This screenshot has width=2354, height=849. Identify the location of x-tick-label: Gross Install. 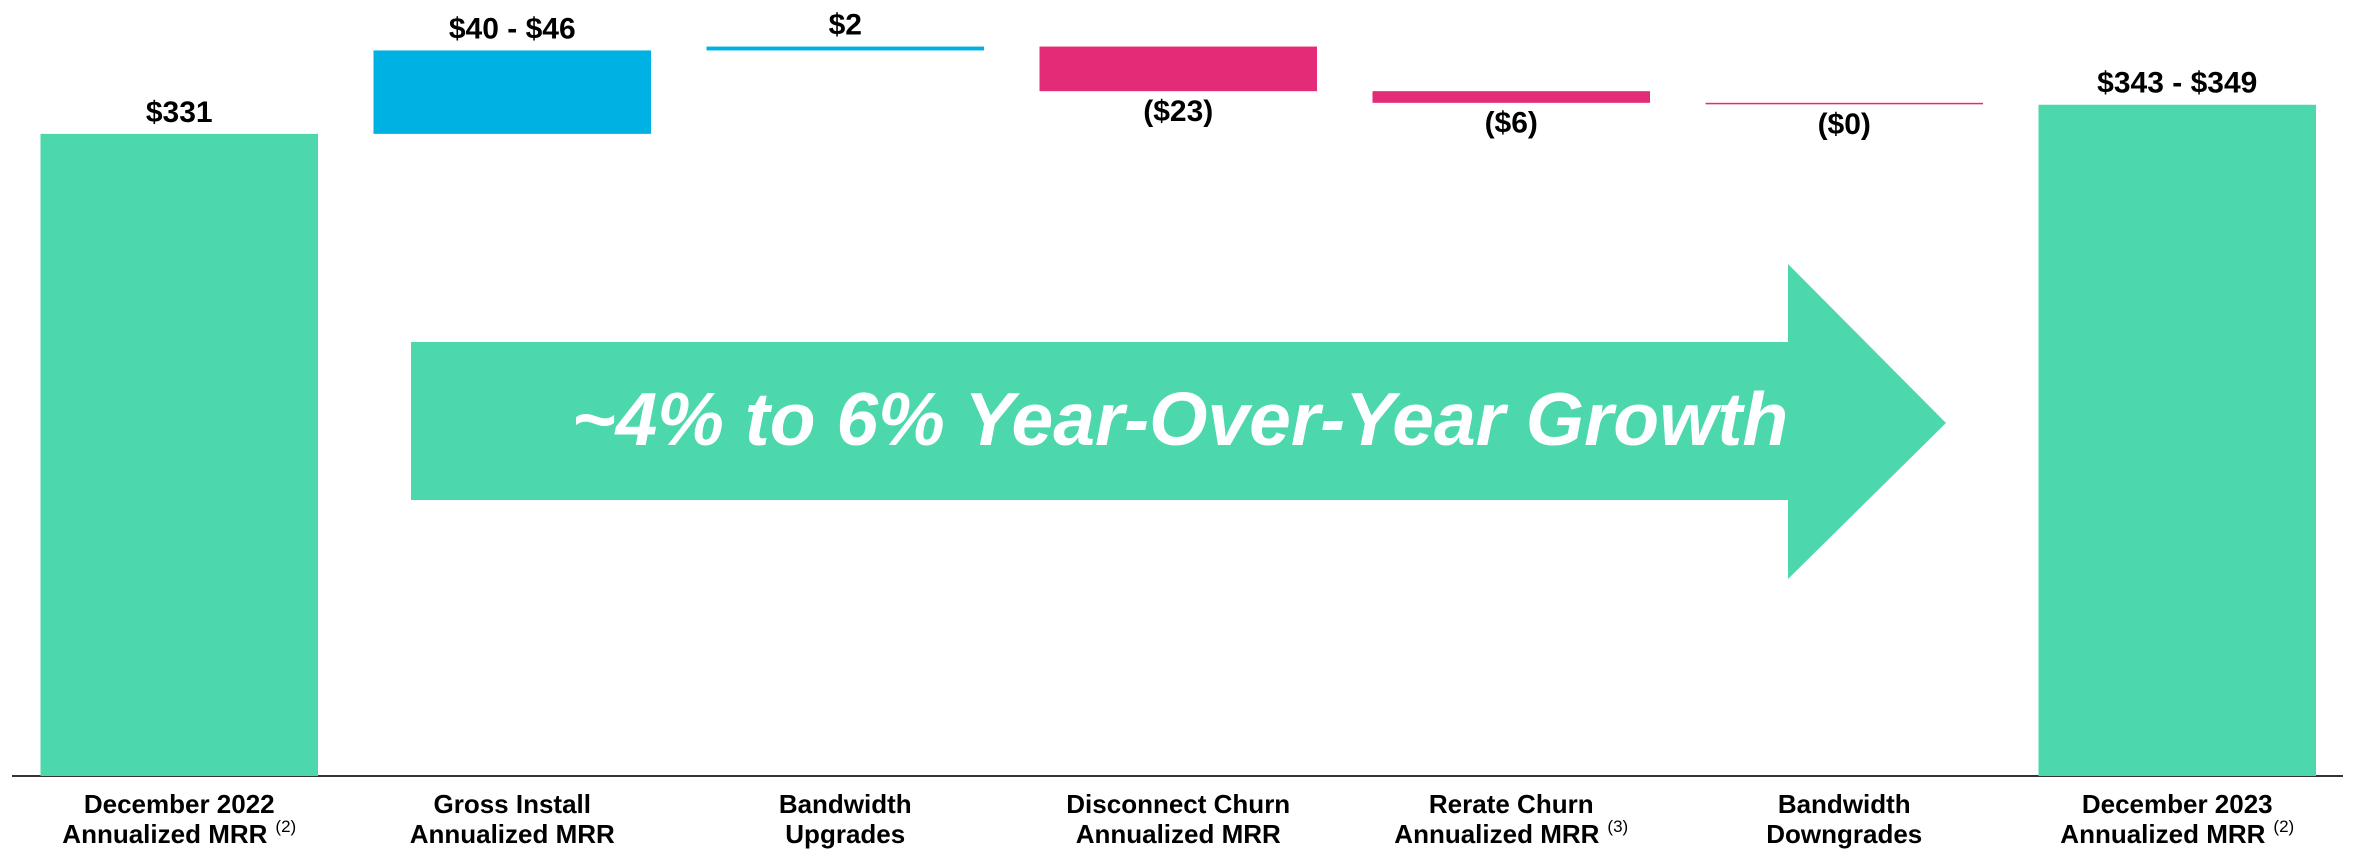
(513, 804).